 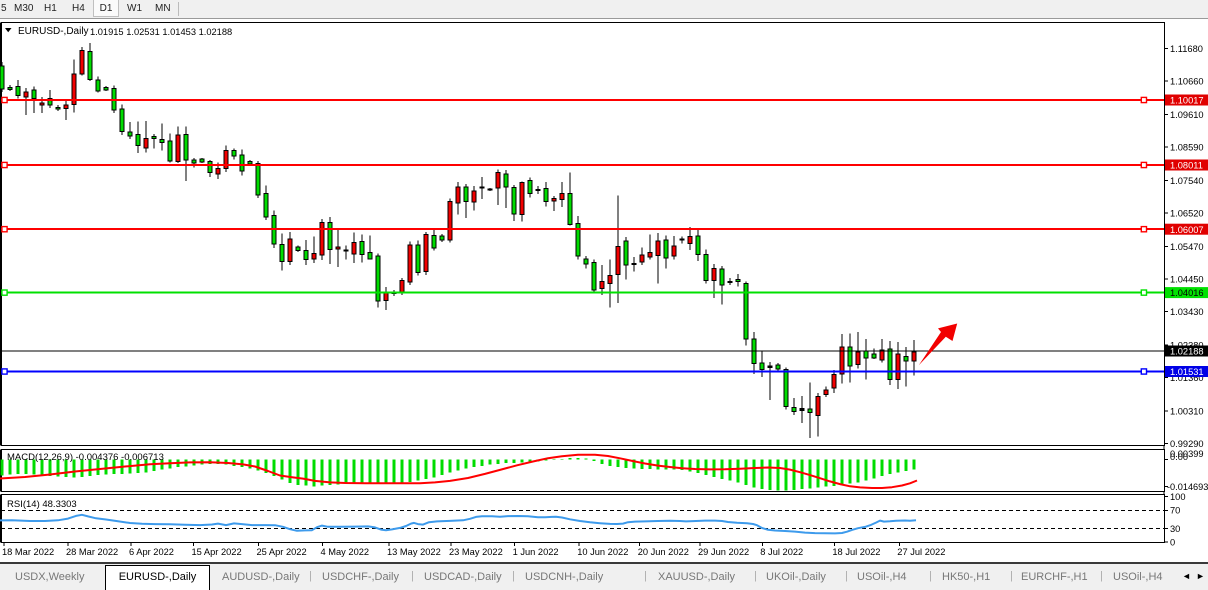 What do you see at coordinates (1187, 372) in the screenshot?
I see `svg-text: 1.01531` at bounding box center [1187, 372].